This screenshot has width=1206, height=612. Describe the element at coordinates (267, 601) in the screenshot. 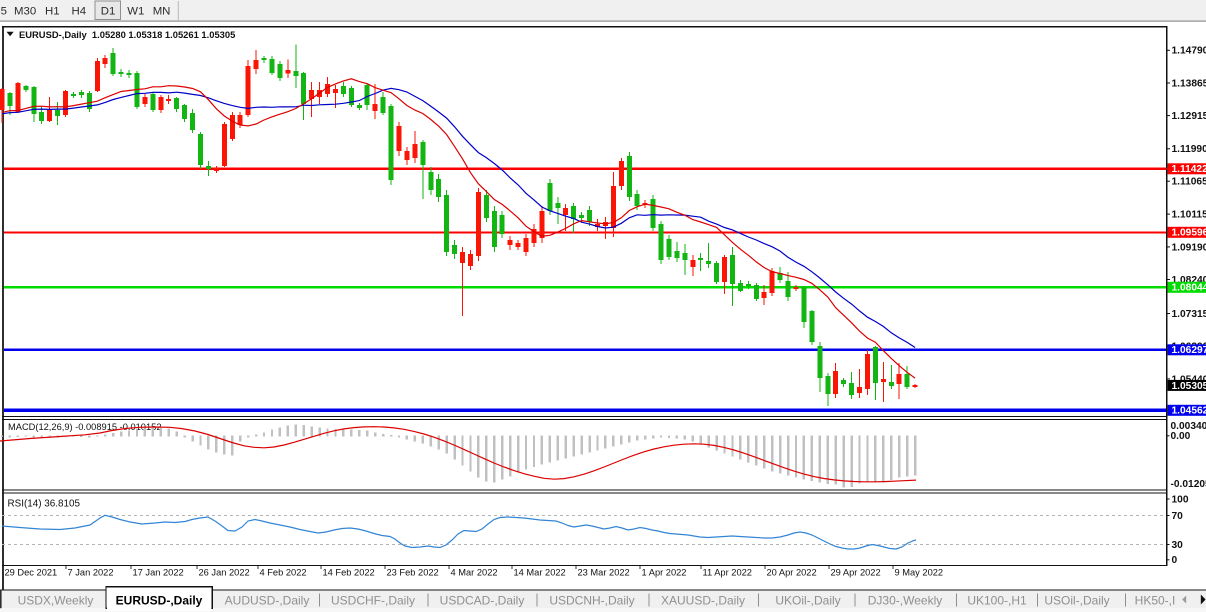

I see `svg-text: AUDUSD-,Daily` at that location.